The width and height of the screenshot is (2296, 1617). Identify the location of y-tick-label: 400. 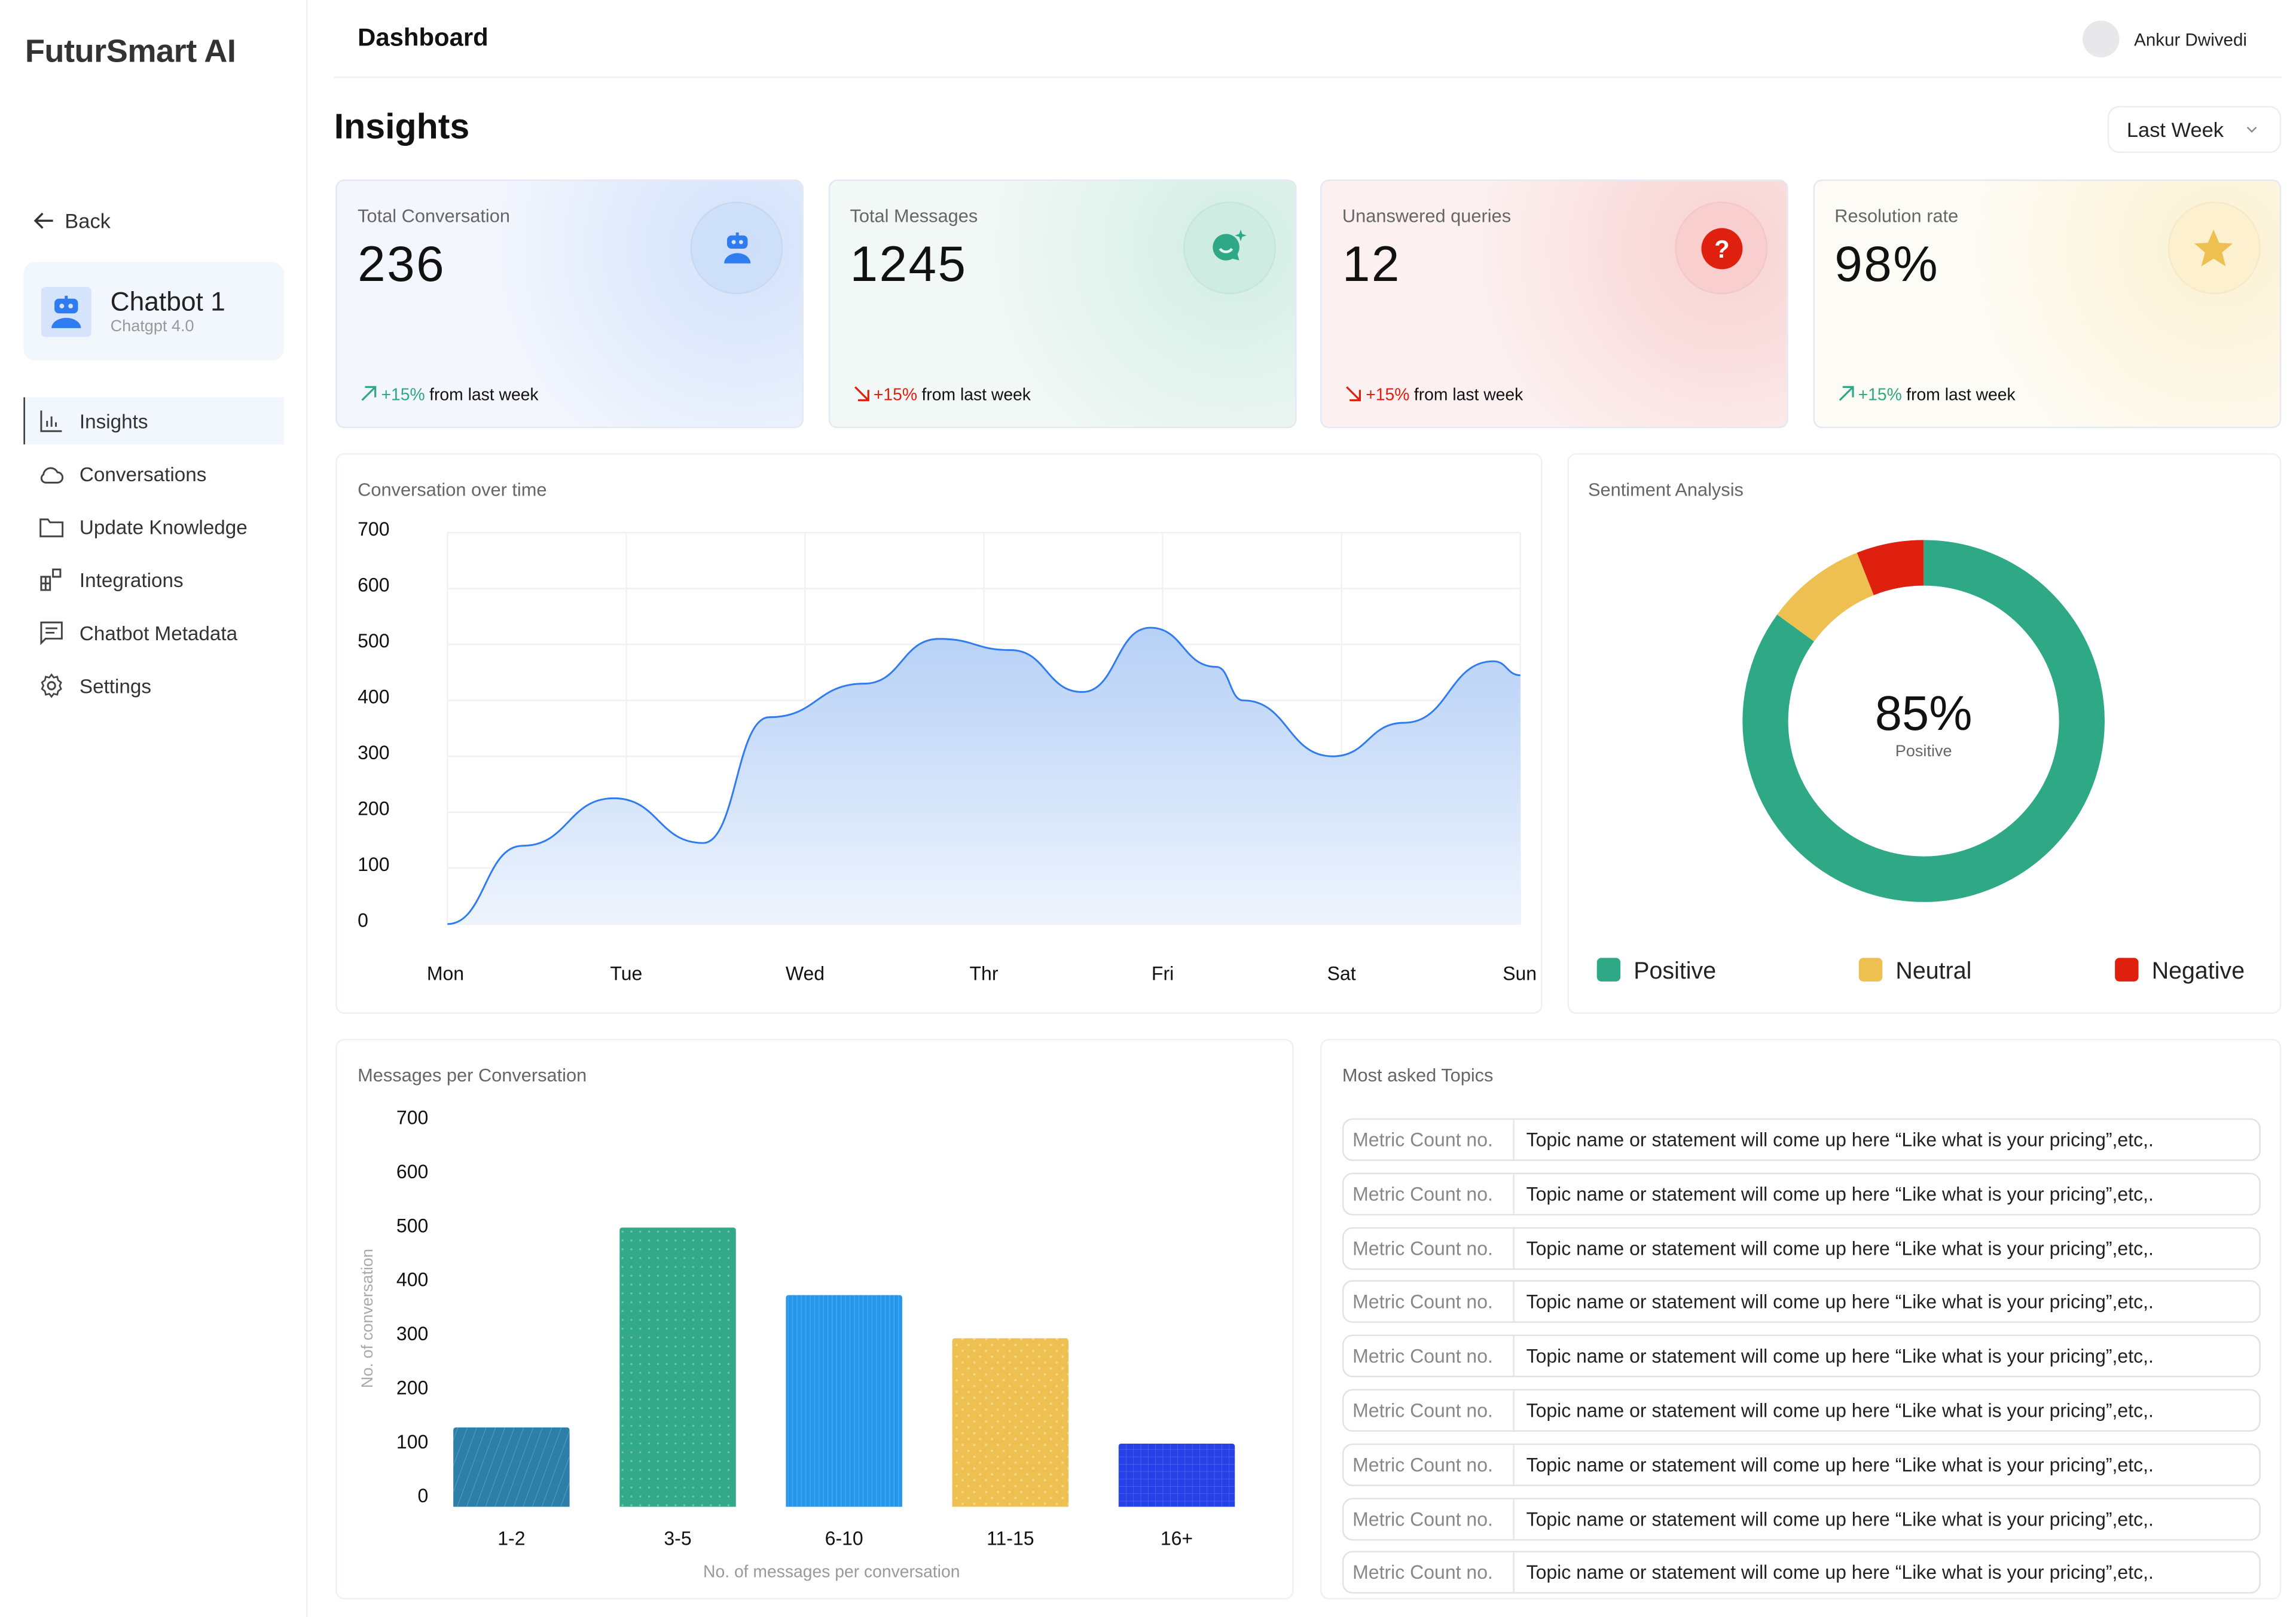
(373, 697).